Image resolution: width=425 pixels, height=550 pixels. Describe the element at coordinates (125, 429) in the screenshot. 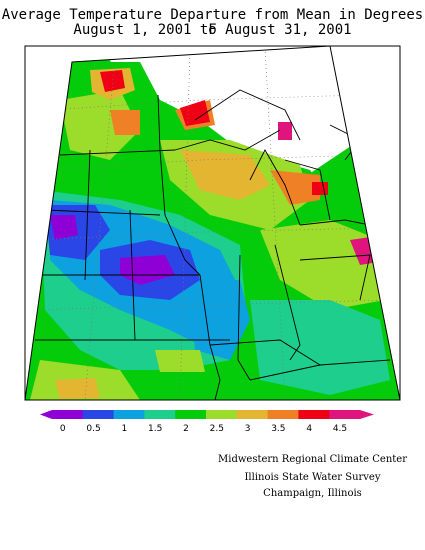

I see `legend-tick-label: 1` at that location.